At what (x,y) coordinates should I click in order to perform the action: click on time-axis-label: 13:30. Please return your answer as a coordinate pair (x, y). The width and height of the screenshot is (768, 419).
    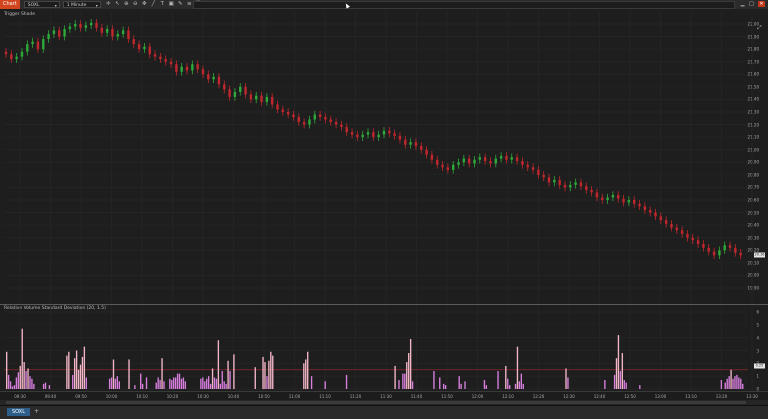
    Looking at the image, I should click on (752, 396).